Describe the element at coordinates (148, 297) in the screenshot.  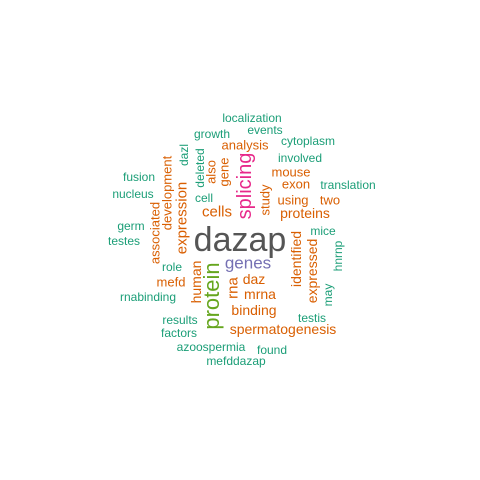
I see `word-rnabinding: rnabinding` at that location.